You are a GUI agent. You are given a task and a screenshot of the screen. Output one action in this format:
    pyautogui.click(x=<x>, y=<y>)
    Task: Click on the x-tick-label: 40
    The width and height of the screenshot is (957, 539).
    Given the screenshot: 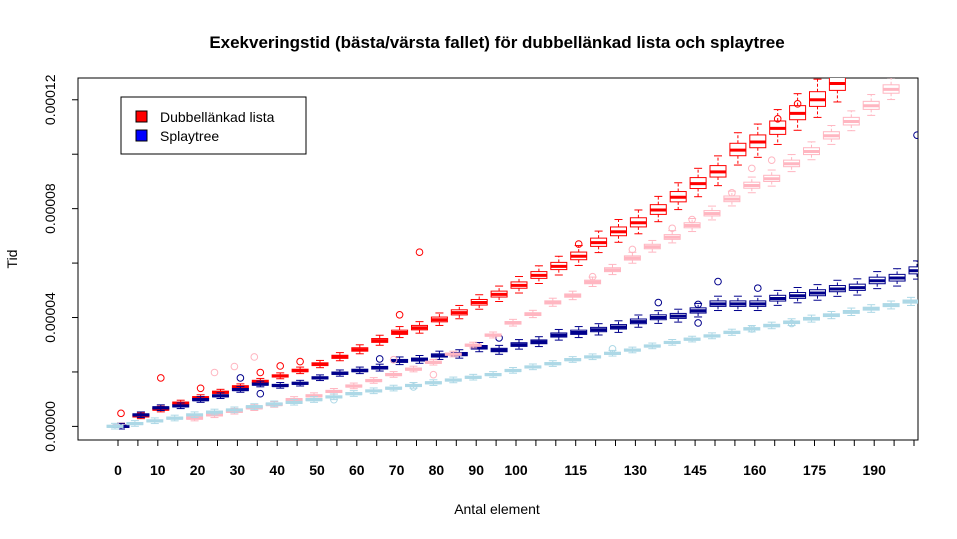 What is the action you would take?
    pyautogui.click(x=277, y=470)
    